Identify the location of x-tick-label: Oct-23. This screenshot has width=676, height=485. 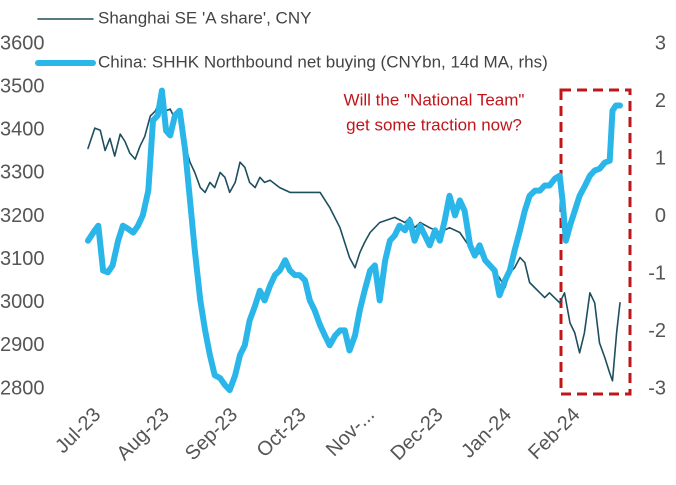
(282, 433).